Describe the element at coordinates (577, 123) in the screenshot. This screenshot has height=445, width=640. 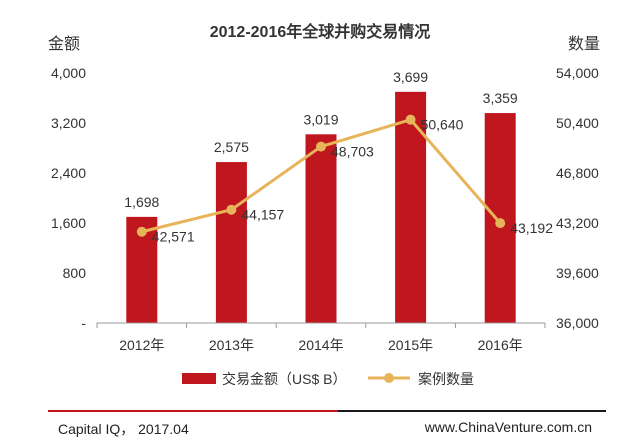
I see `y-right-tick-label: 50,400` at that location.